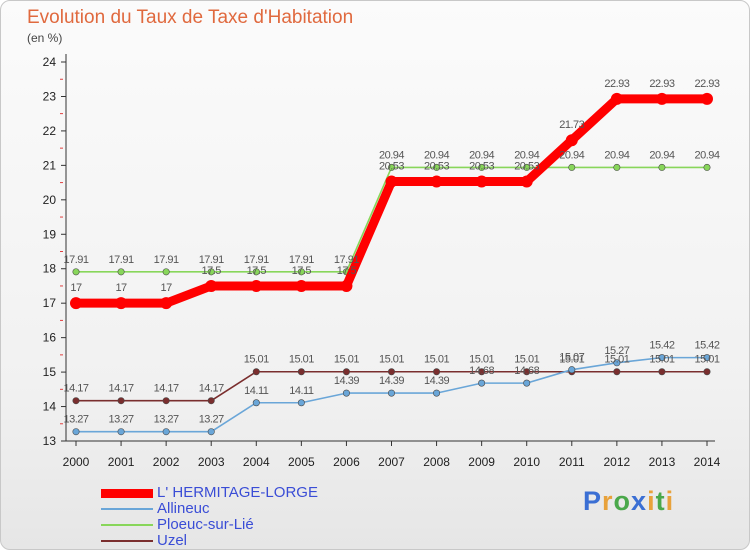 This screenshot has height=550, width=750. Describe the element at coordinates (50, 269) in the screenshot. I see `y-tick-label: 18` at that location.